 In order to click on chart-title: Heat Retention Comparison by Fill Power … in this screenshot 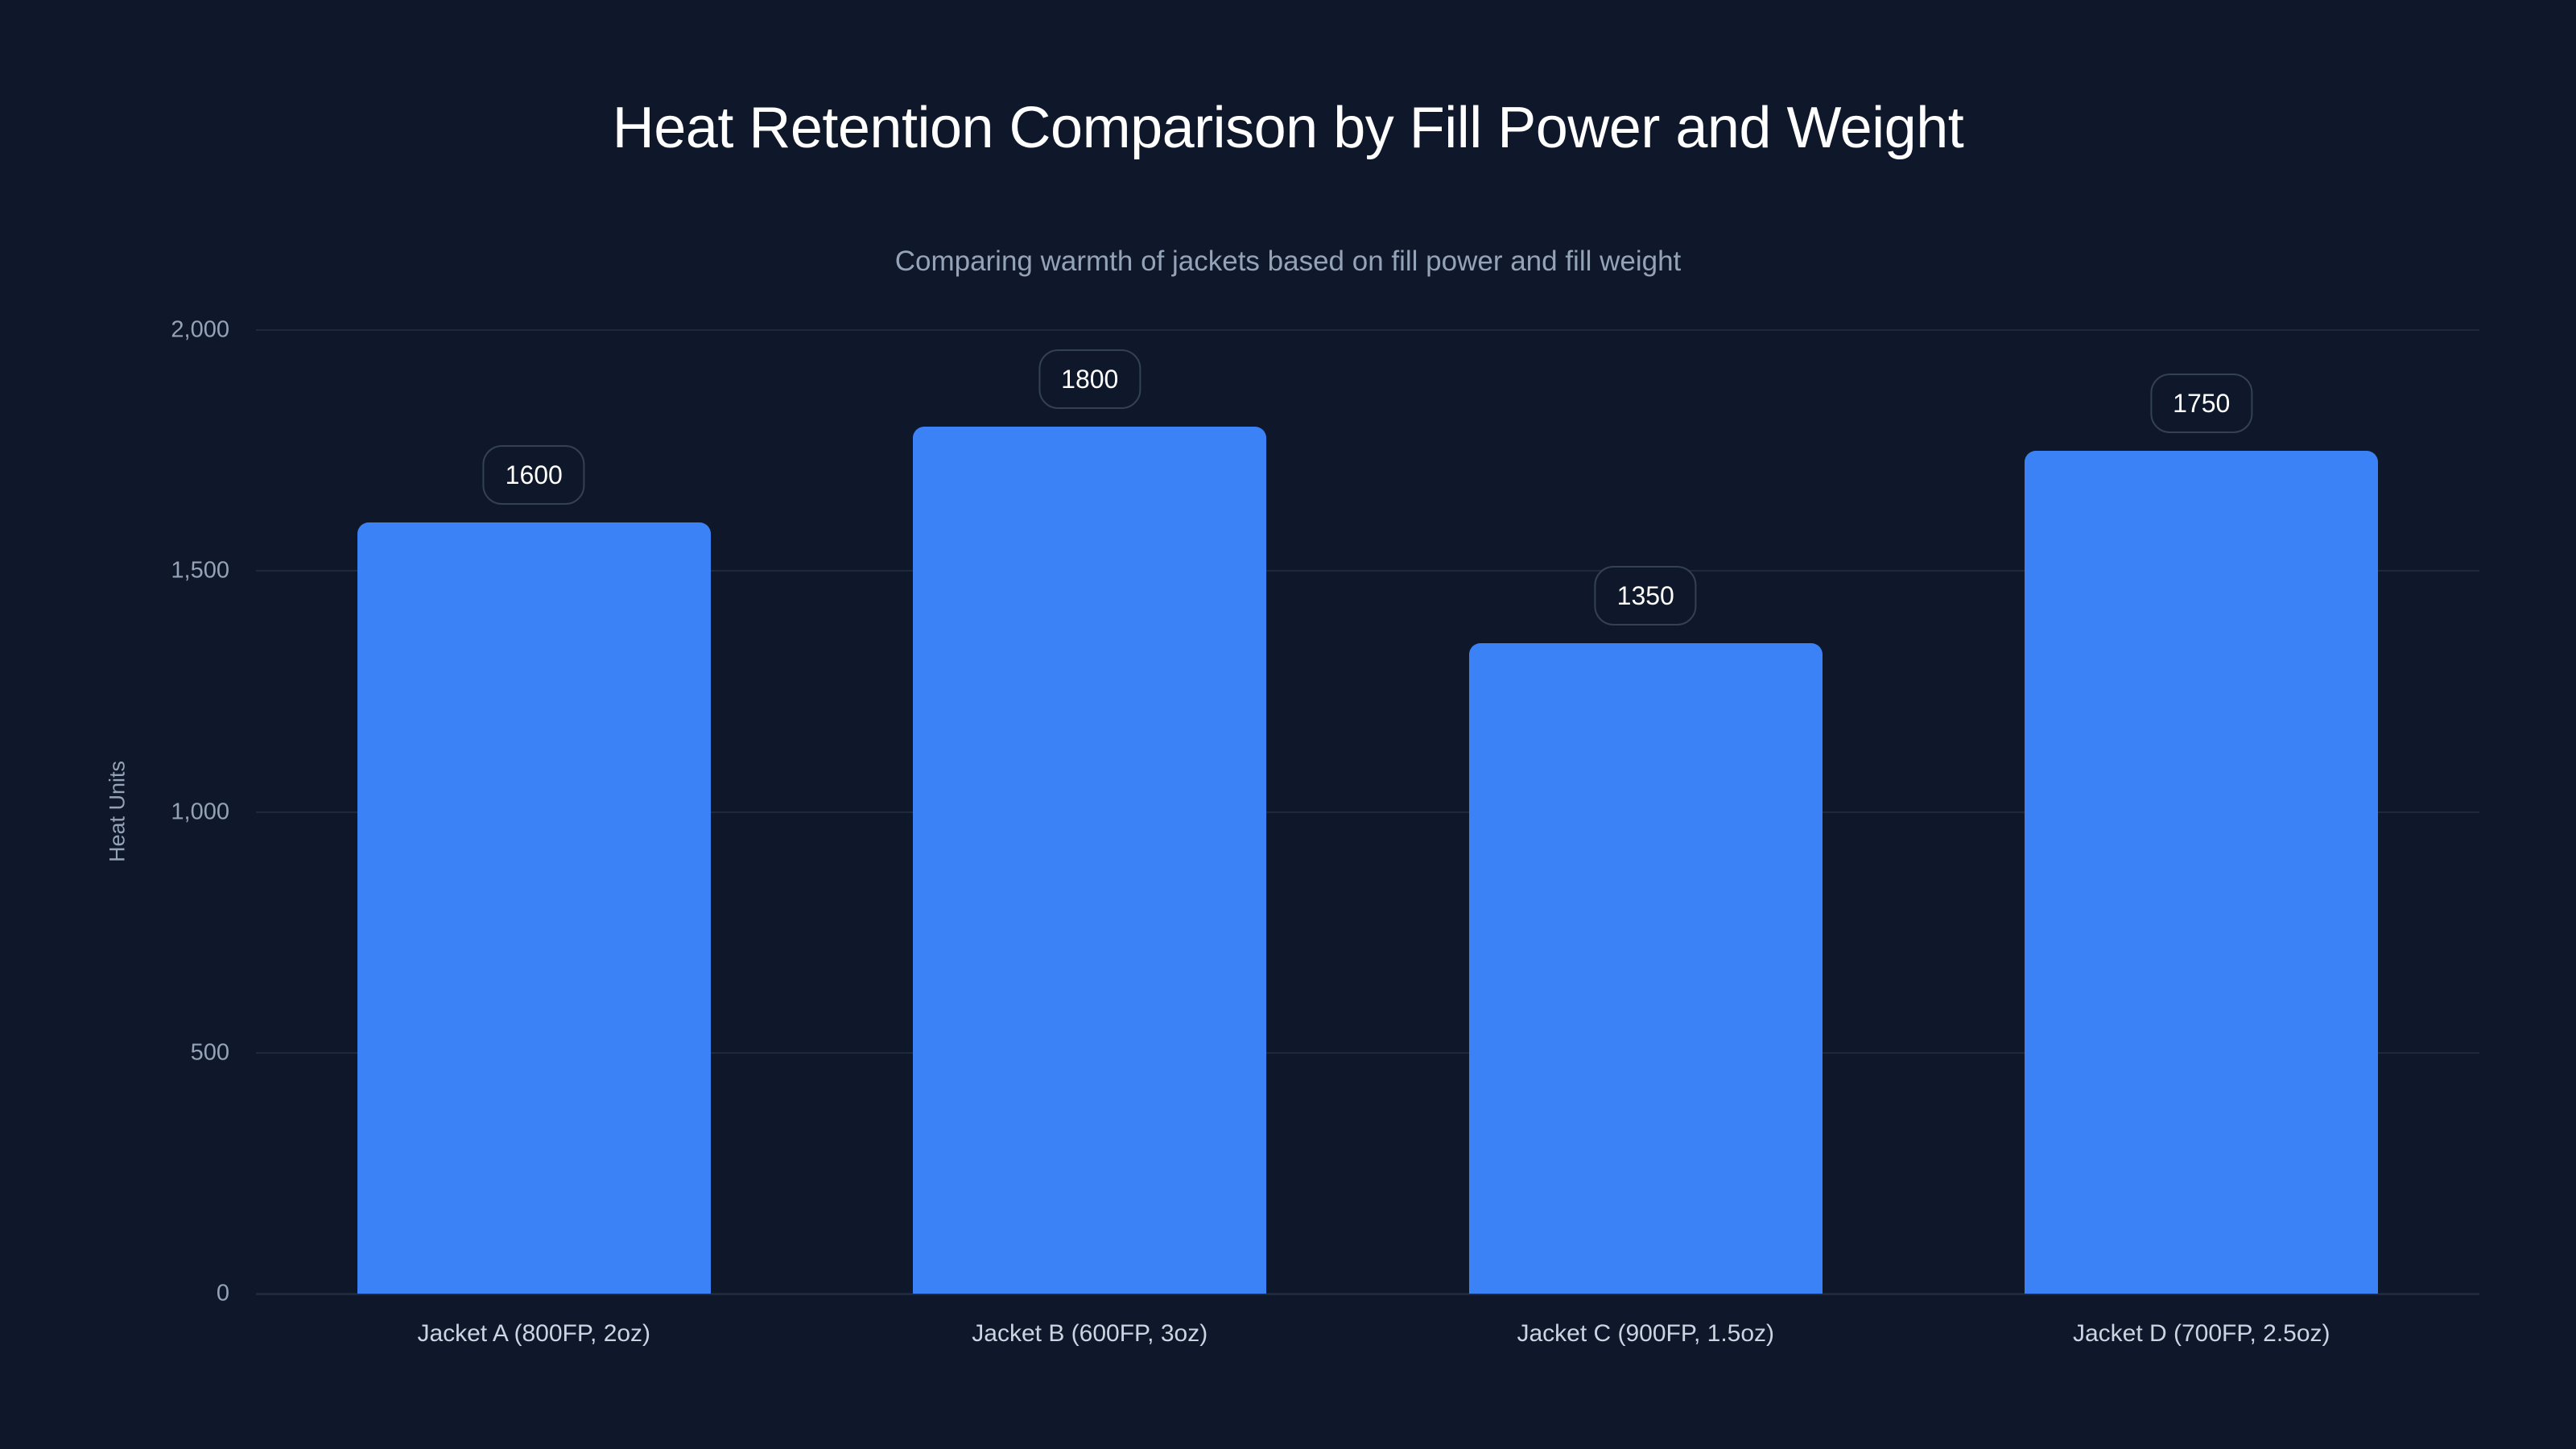, I will do `click(1288, 128)`.